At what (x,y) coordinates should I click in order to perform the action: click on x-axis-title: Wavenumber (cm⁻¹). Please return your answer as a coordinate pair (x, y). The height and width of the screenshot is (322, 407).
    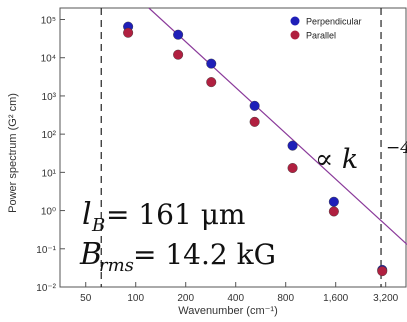
    Looking at the image, I should click on (228, 311).